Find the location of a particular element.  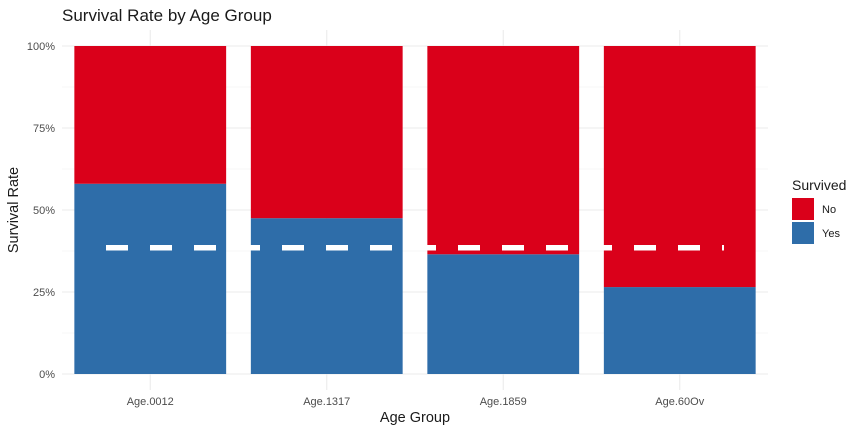

x-tick-label: Age.1859 is located at coordinates (503, 402).